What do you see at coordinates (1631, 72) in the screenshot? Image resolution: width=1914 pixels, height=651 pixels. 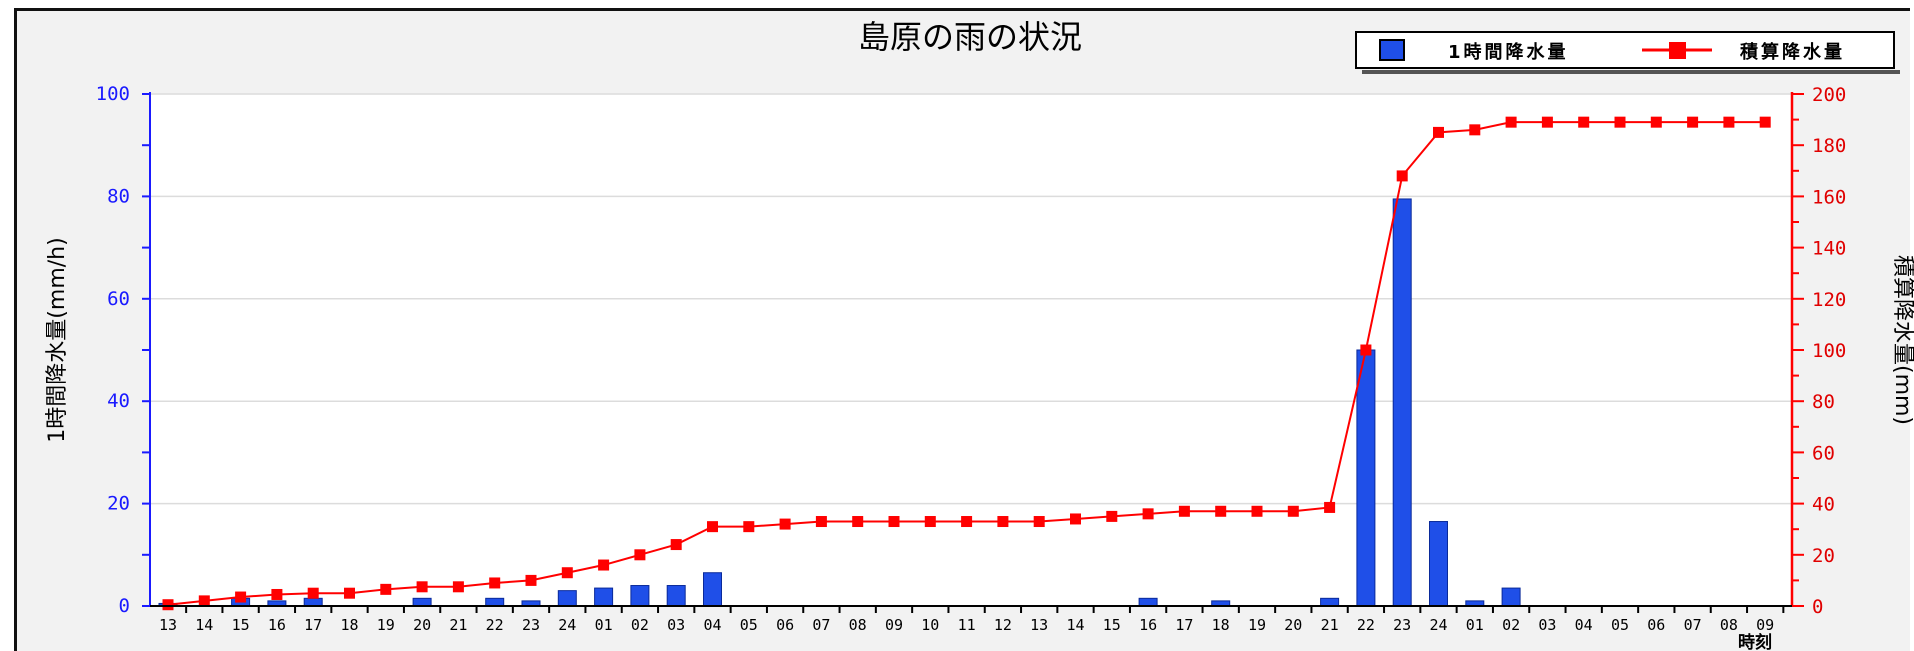 I see `legend-shadow` at bounding box center [1631, 72].